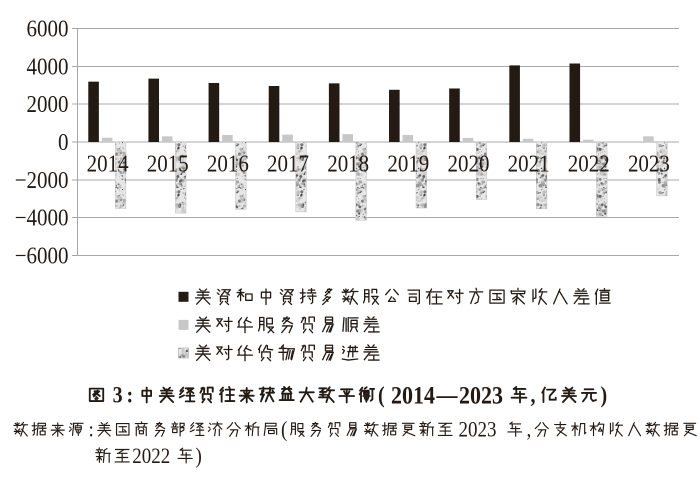 The height and width of the screenshot is (490, 700). I want to click on svg-text: 2021, so click(529, 163).